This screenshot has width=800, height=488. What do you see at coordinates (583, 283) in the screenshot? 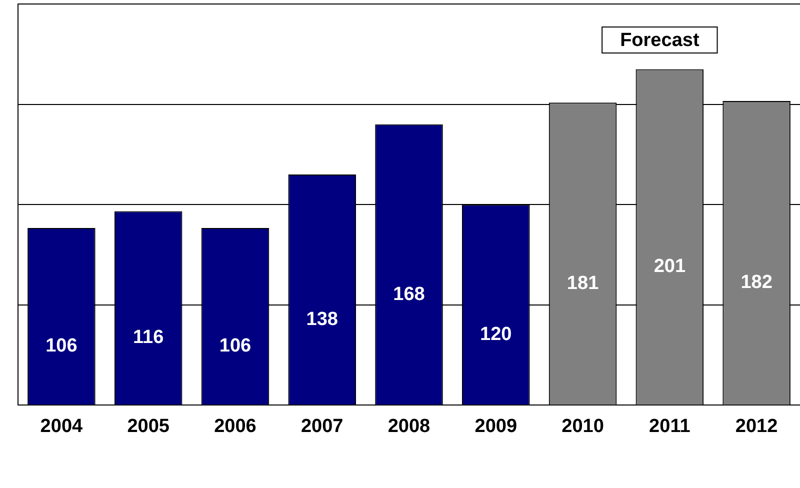
I see `data-label: 181` at bounding box center [583, 283].